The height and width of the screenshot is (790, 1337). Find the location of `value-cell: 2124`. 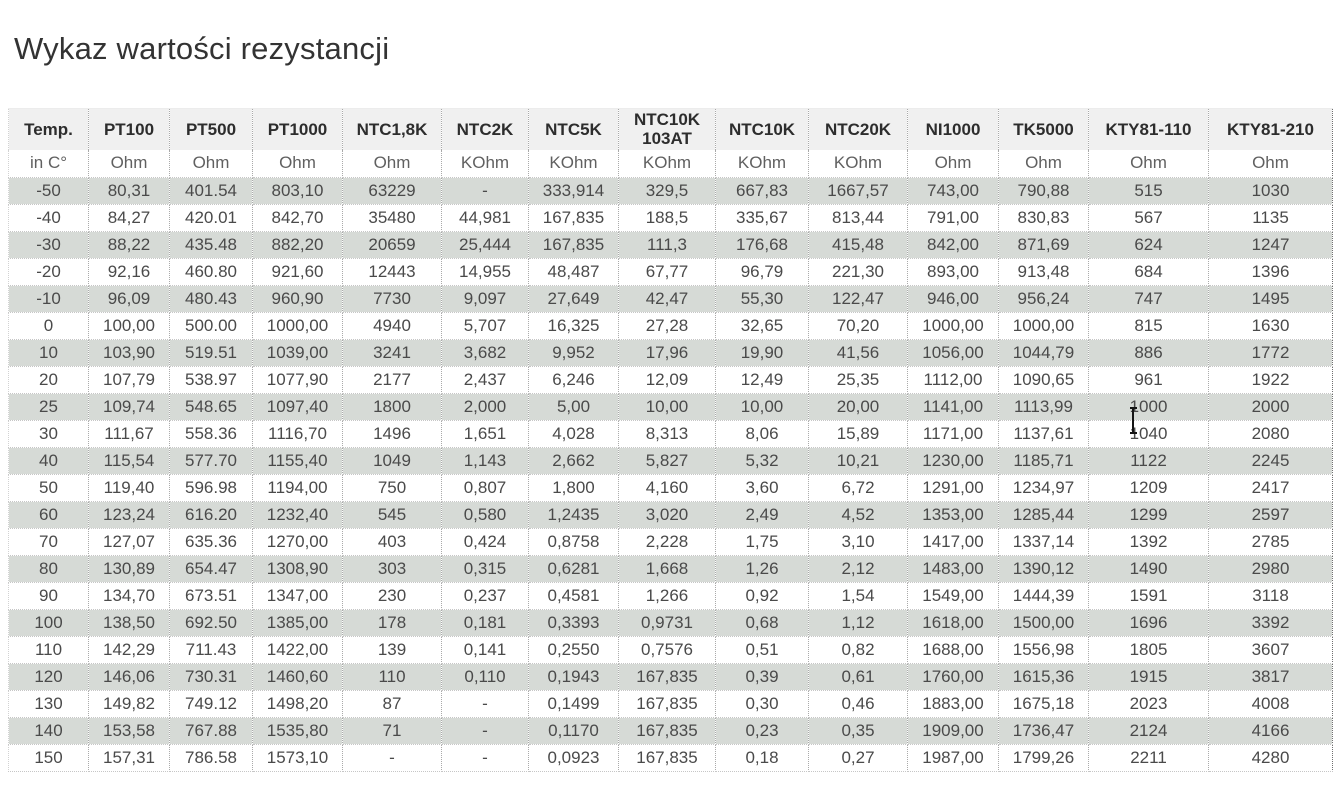

value-cell: 2124 is located at coordinates (1148, 731).